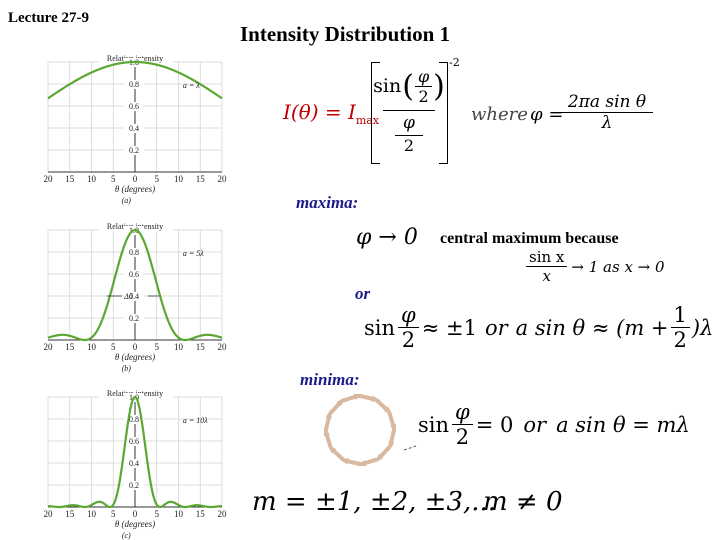  What do you see at coordinates (360, 430) in the screenshot?
I see `phasor-ring` at bounding box center [360, 430].